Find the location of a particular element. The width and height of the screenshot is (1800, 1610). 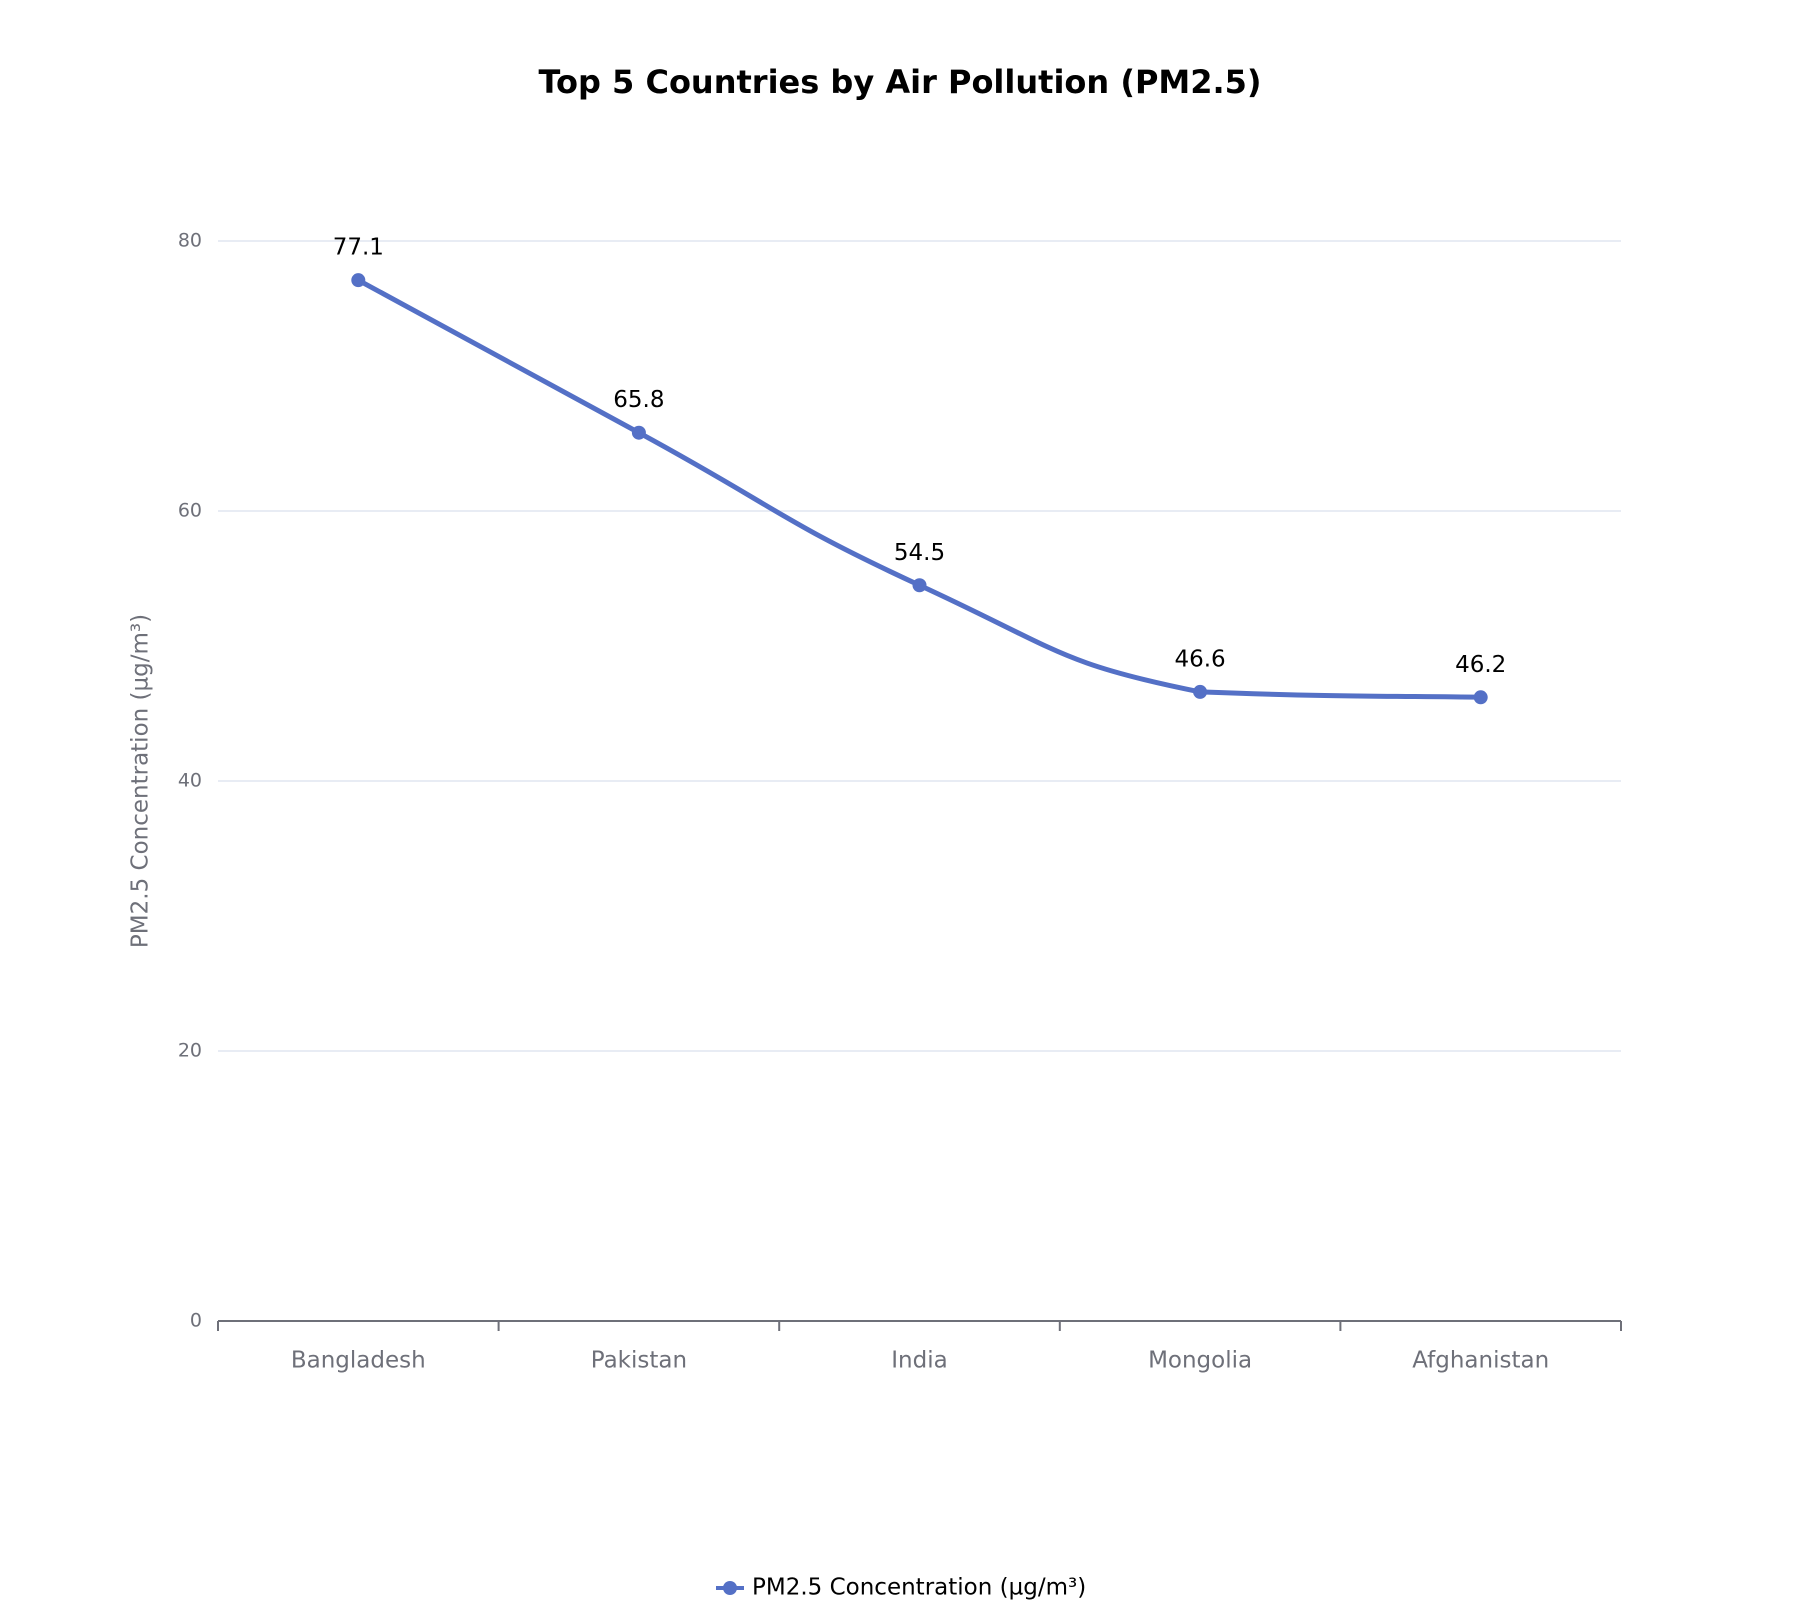

y-axis-title: PM2.5 Concentration (µg/m³) is located at coordinates (141, 781).